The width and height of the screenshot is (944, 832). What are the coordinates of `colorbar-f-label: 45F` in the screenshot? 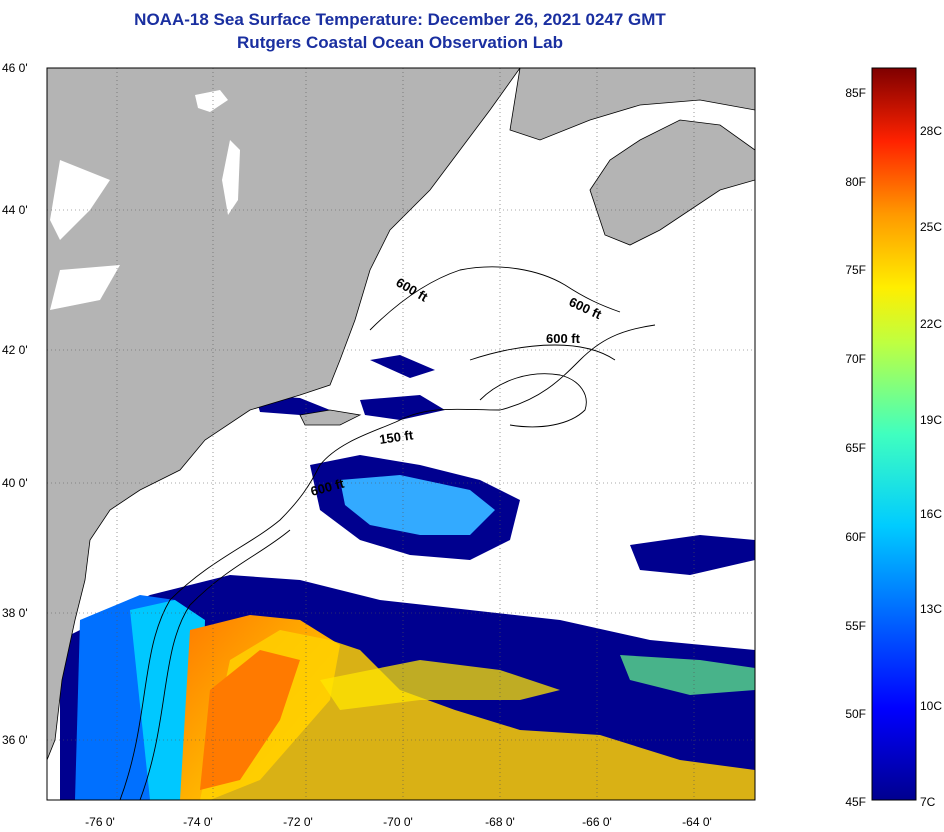 It's located at (855, 802).